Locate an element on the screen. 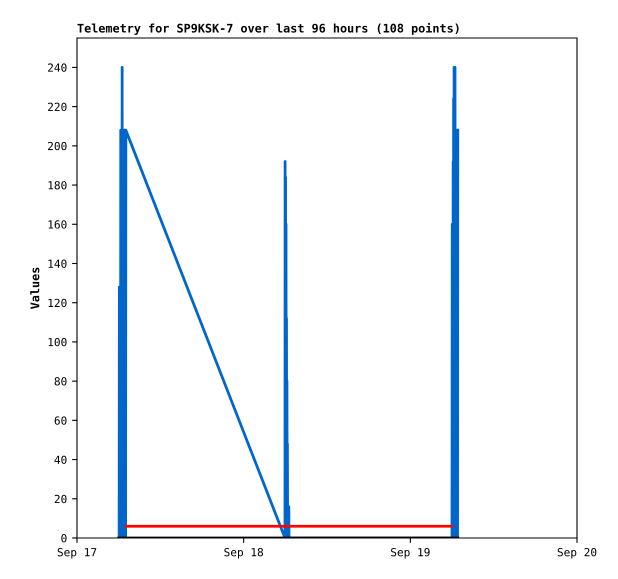 Image resolution: width=618 pixels, height=579 pixels. x-tick-label: Sep 20 is located at coordinates (577, 553).